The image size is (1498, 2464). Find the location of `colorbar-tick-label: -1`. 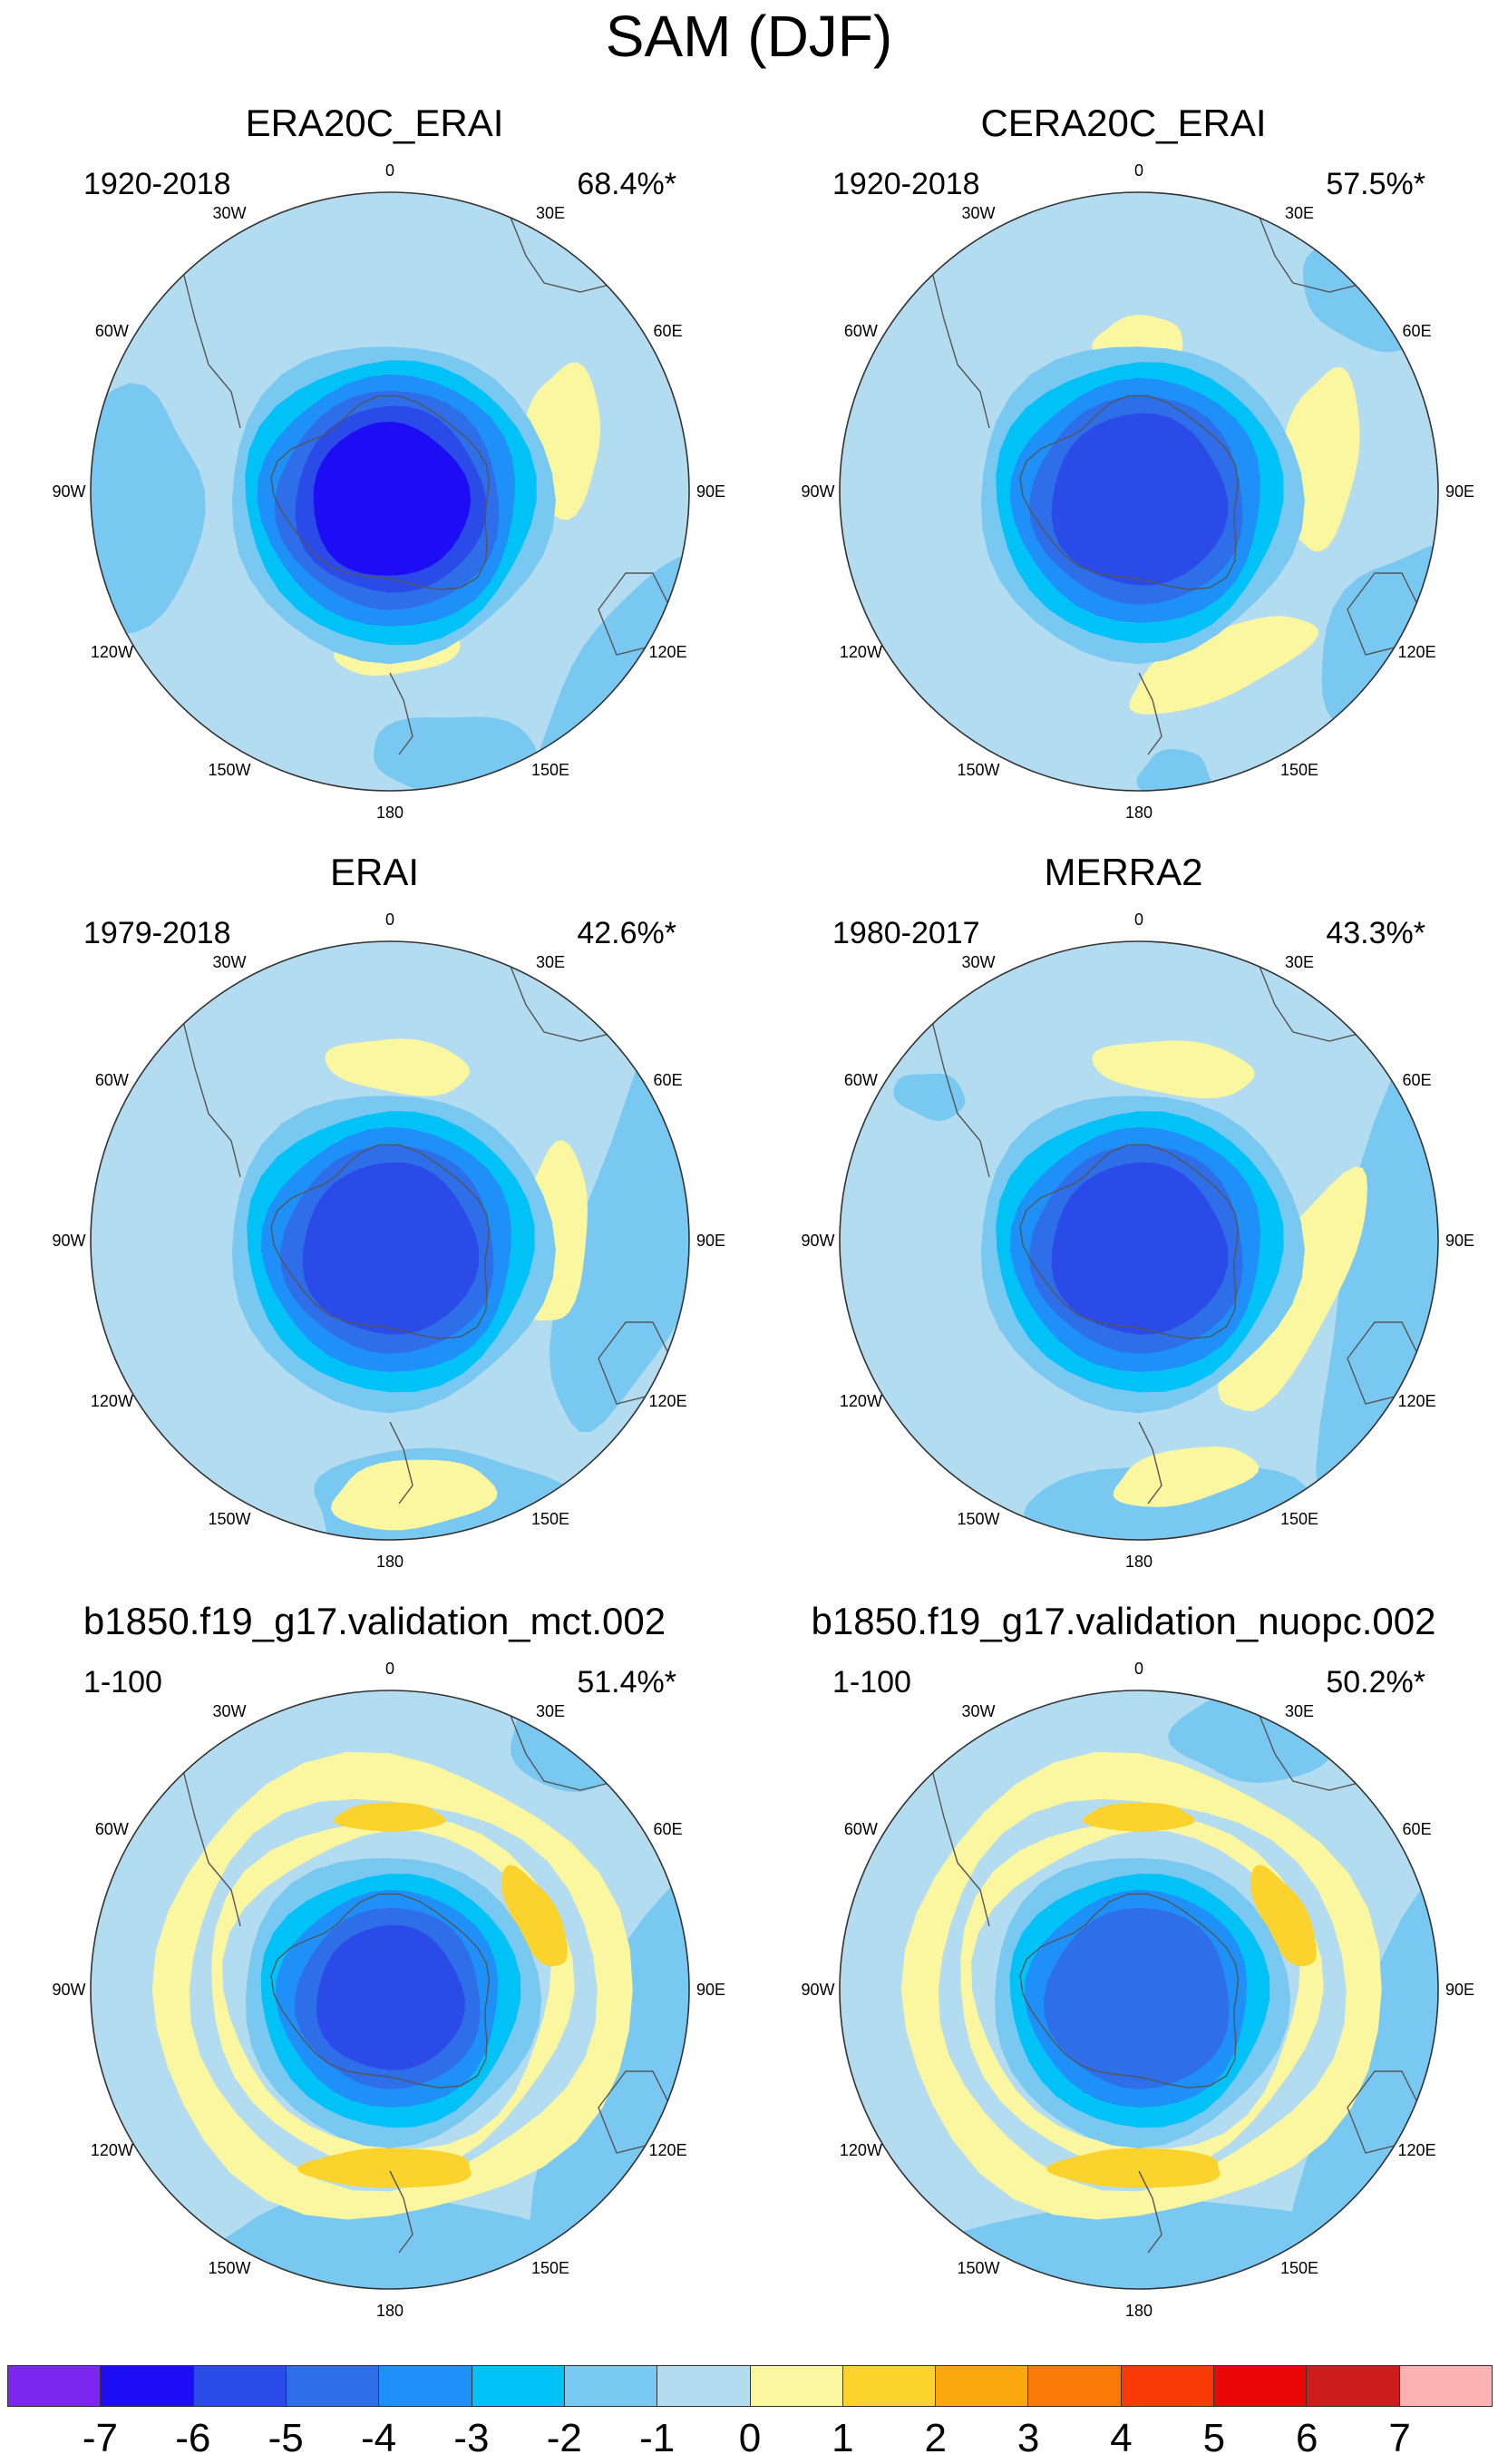

colorbar-tick-label: -1 is located at coordinates (657, 2438).